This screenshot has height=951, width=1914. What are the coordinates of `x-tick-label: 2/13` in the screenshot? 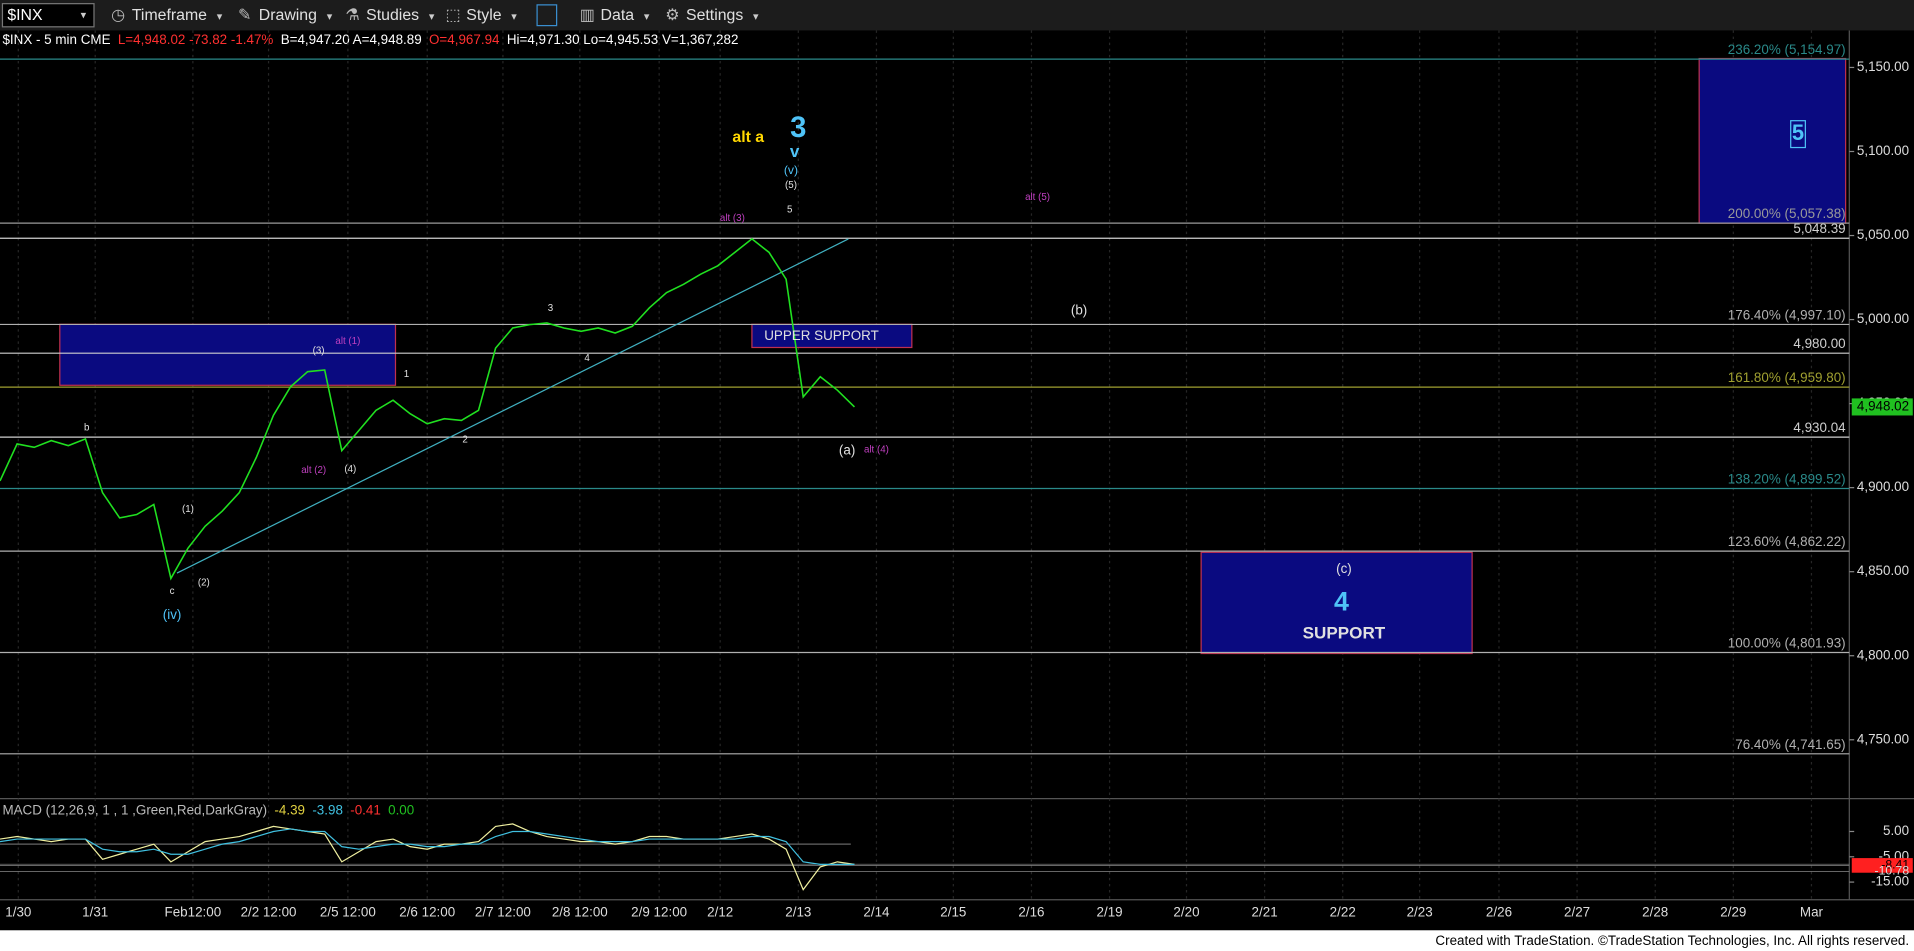 It's located at (798, 912).